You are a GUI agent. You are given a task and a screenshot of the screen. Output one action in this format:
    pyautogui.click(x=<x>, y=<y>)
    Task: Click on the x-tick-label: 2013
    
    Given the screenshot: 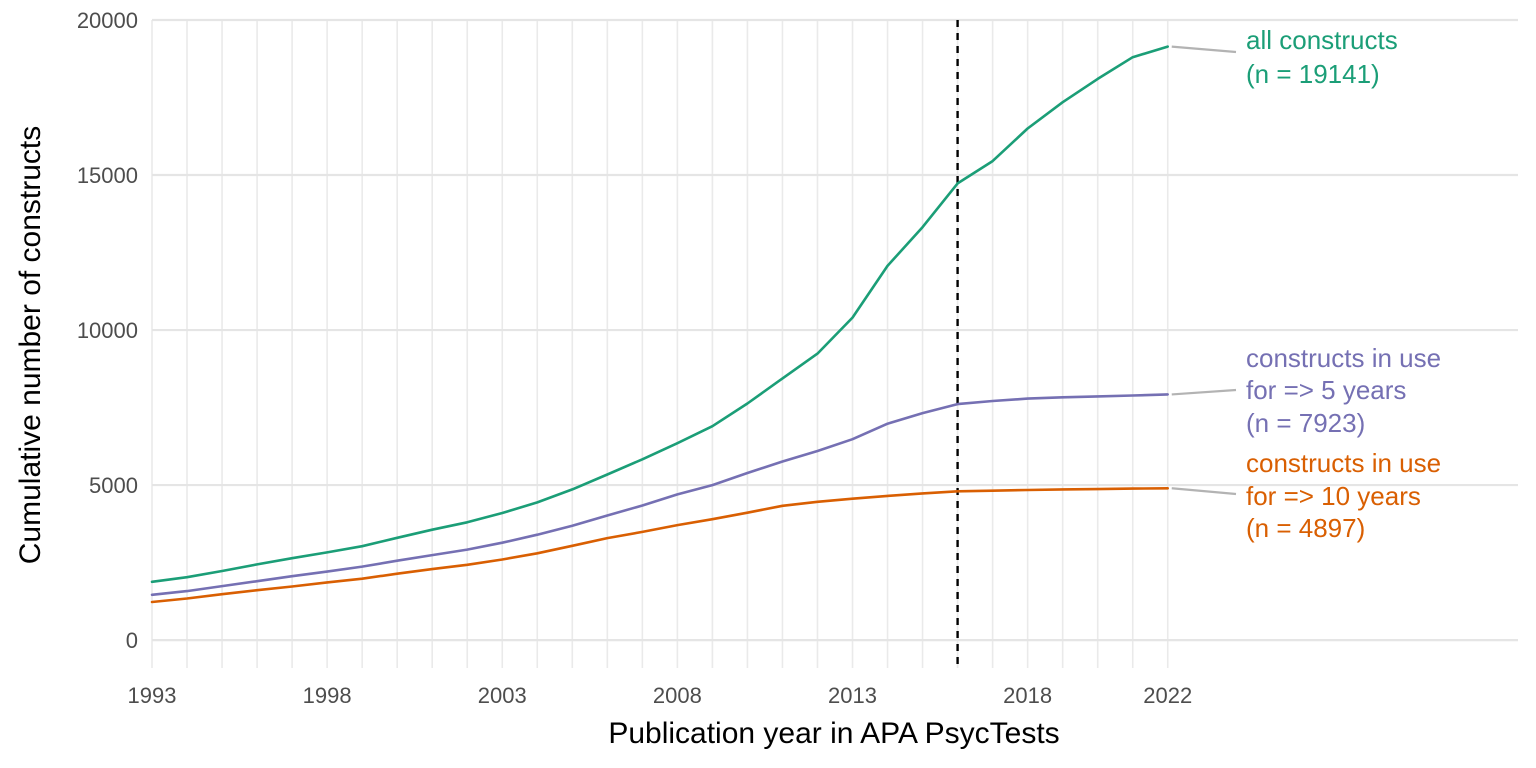 What is the action you would take?
    pyautogui.click(x=852, y=695)
    